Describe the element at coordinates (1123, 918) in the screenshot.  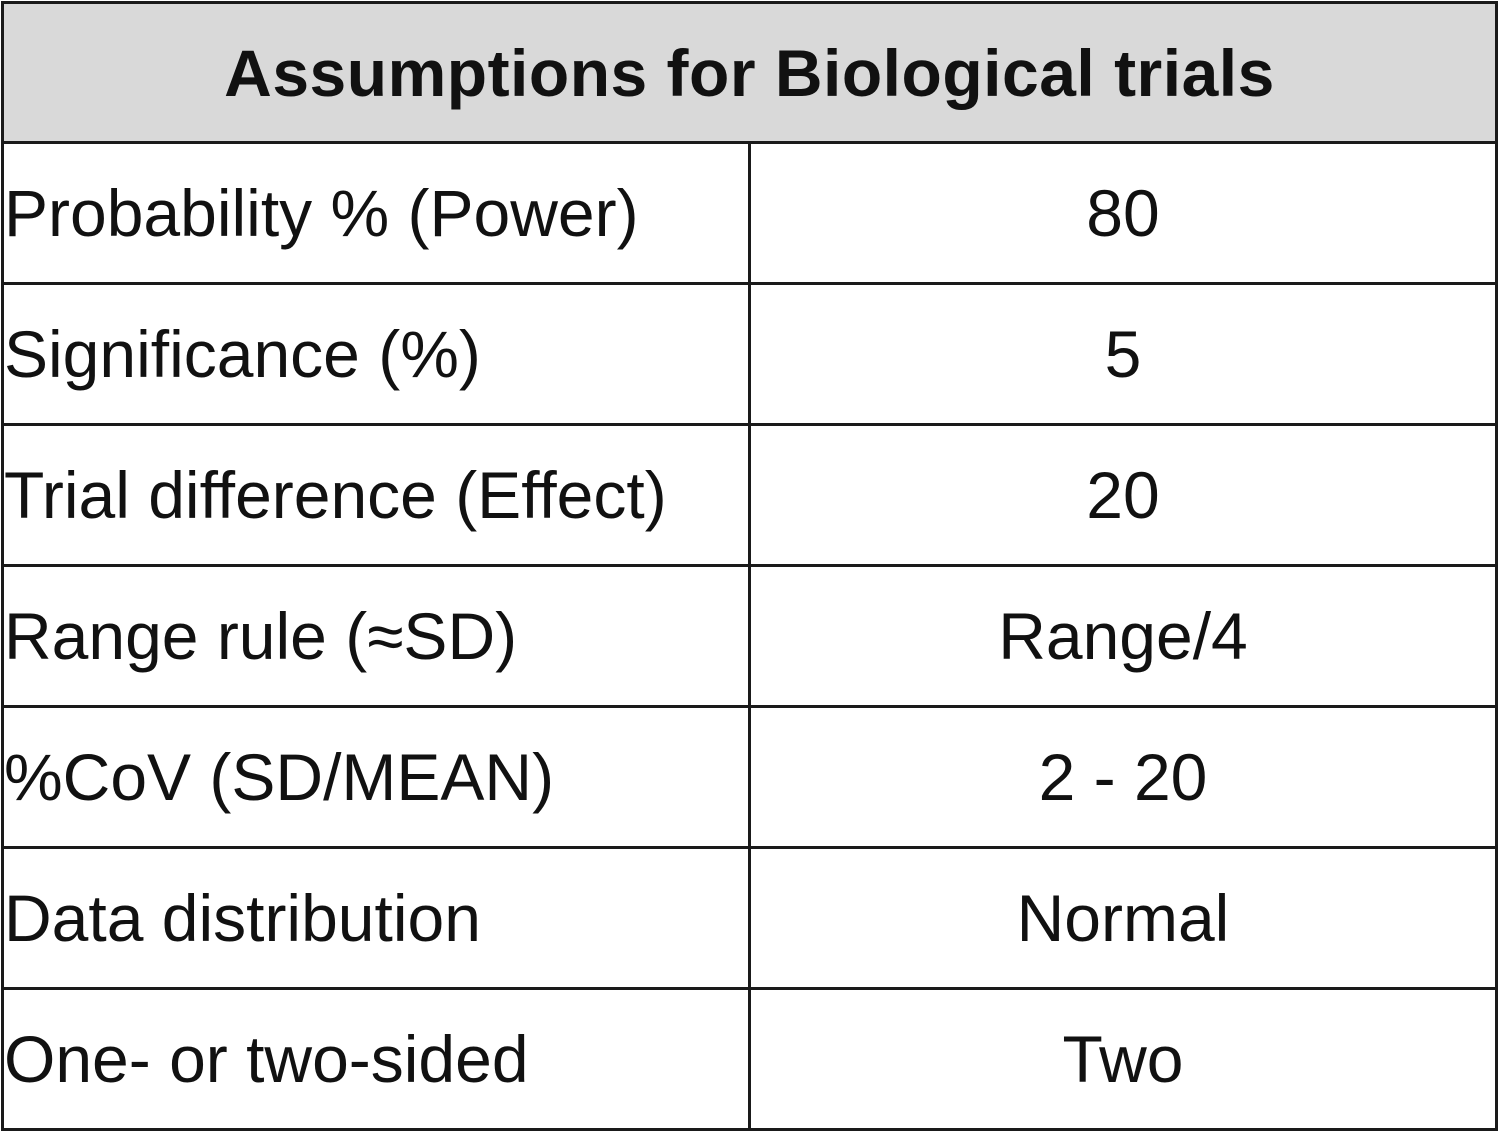
I see `value-cell: Normal` at that location.